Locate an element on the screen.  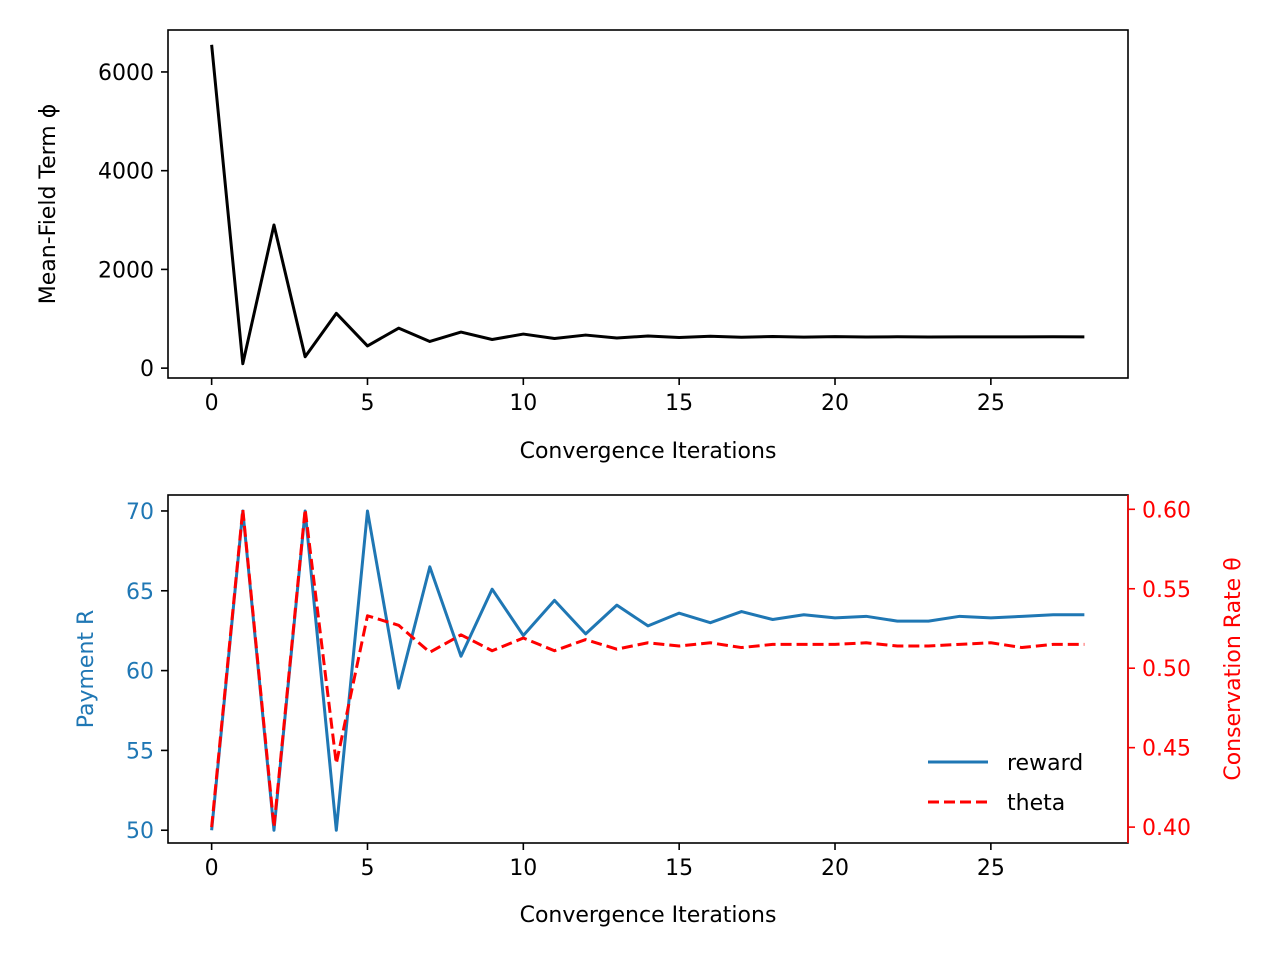
top-x-tick-label: 15 is located at coordinates (679, 403).